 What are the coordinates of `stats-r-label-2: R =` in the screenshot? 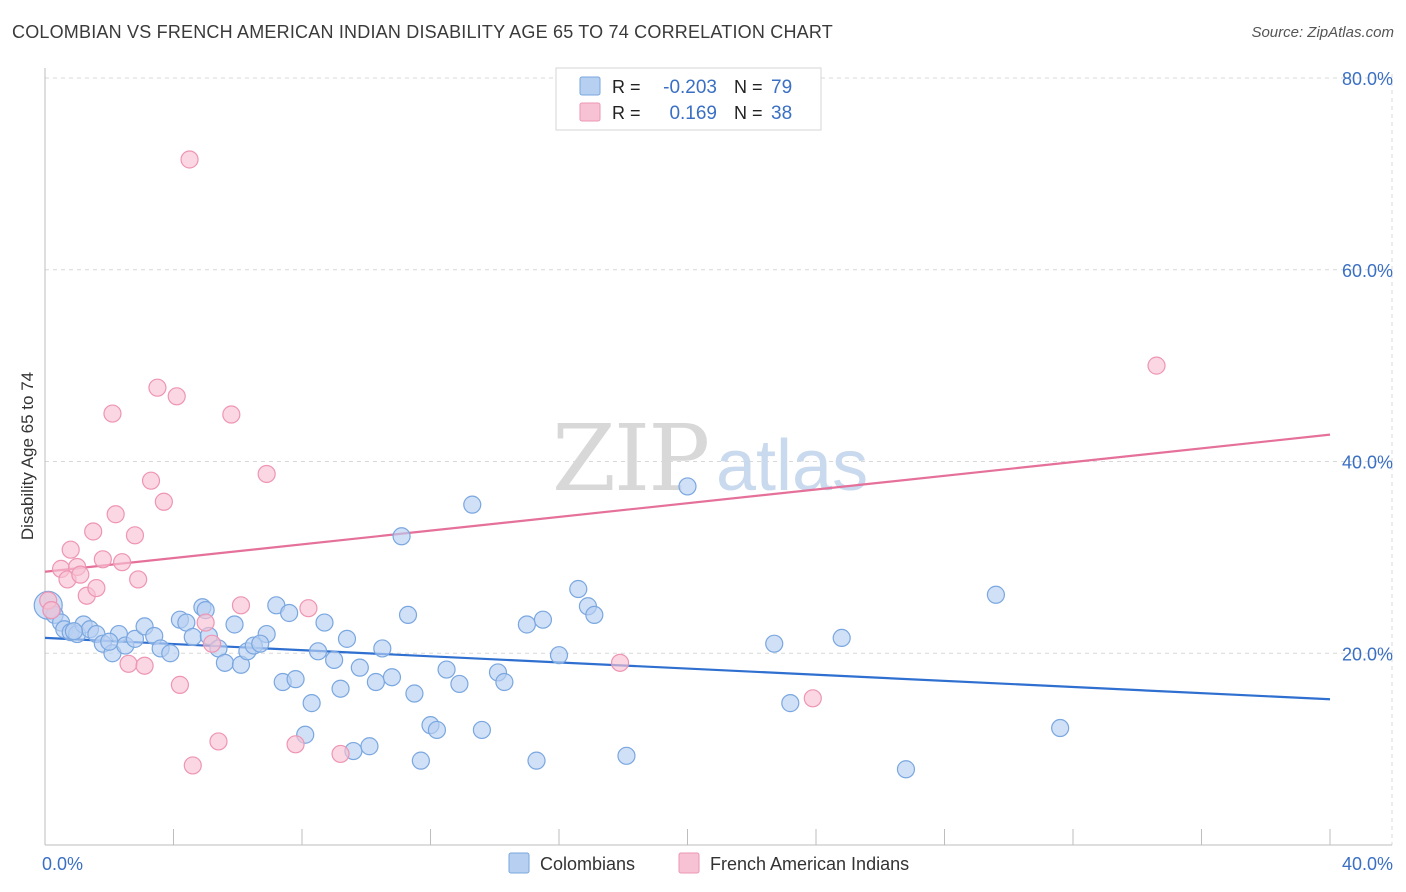 It's located at (626, 113).